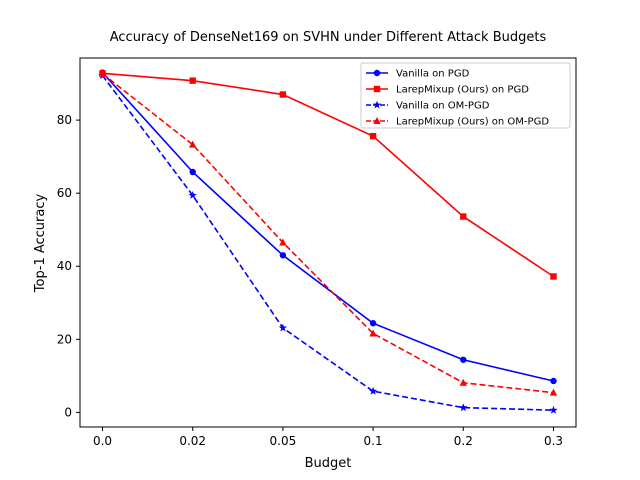 This screenshot has height=480, width=640. I want to click on y-tick-label: 20, so click(64, 339).